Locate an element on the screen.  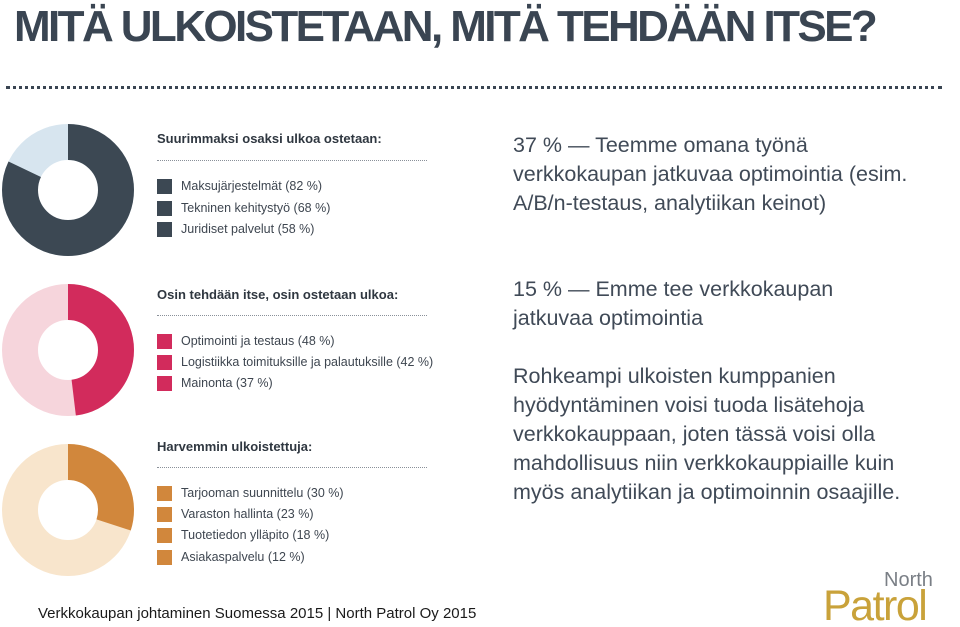
legend-item: Tuotetiedon ylläpito (18 %) is located at coordinates (243, 535).